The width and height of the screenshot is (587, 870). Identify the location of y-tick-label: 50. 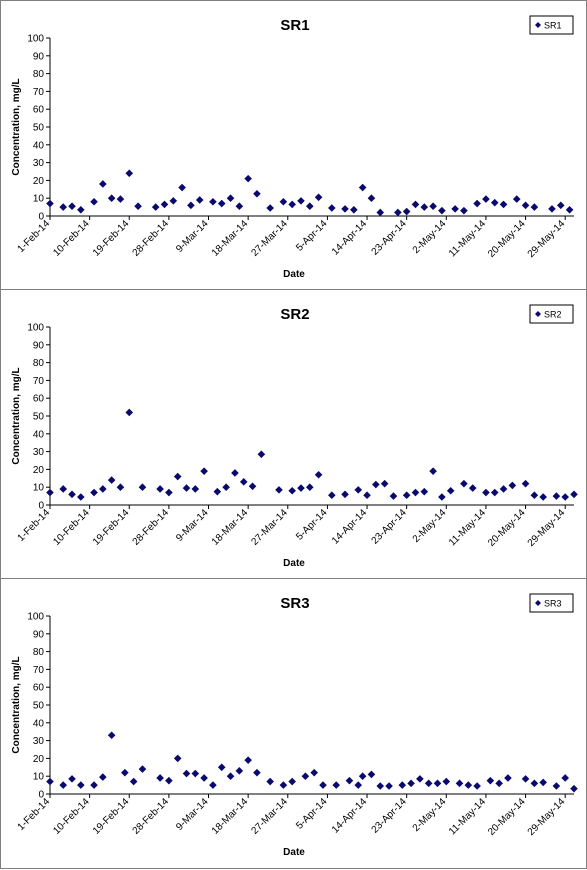
(39, 128).